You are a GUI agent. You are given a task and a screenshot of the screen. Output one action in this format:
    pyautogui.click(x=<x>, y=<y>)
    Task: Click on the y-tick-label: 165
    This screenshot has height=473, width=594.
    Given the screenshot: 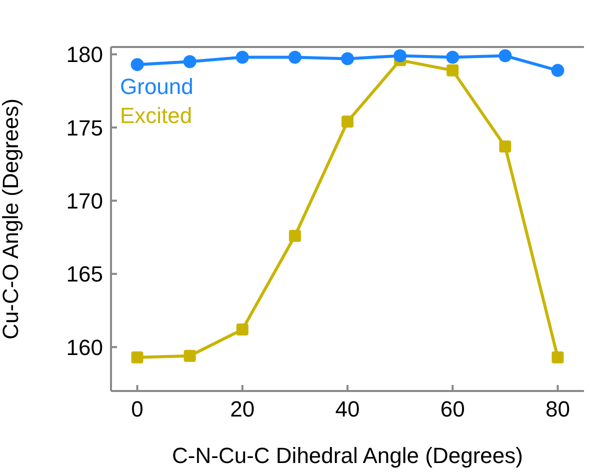 What is the action you would take?
    pyautogui.click(x=84, y=274)
    